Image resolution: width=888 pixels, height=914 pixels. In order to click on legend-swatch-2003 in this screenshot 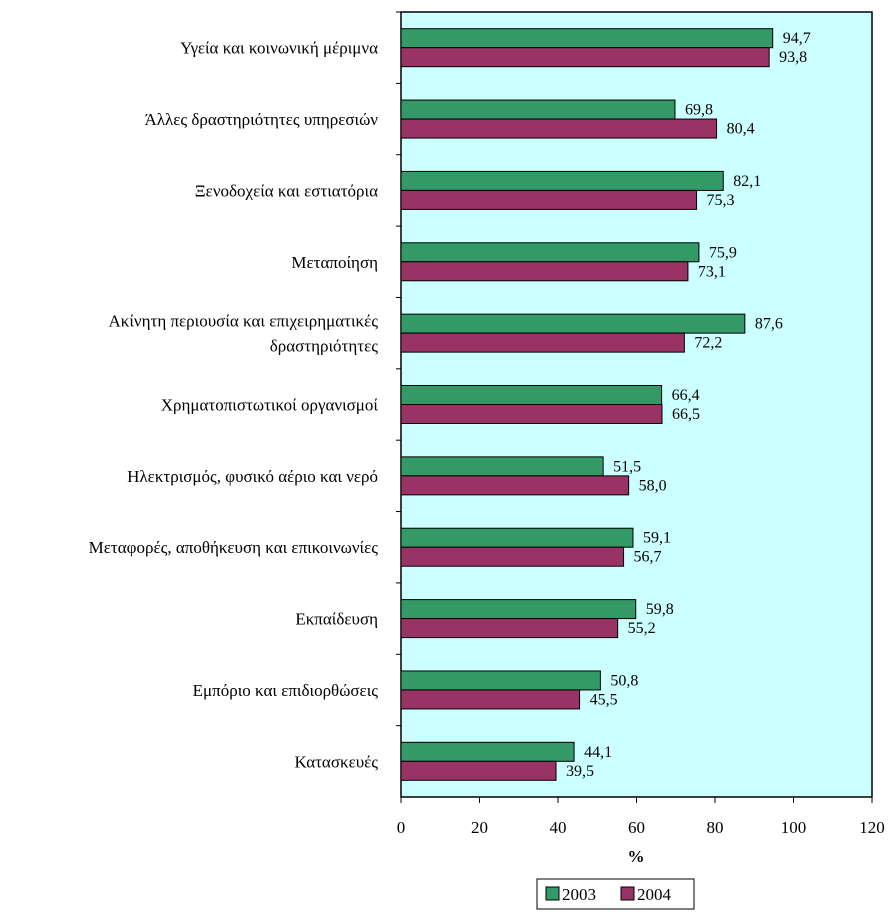, I will do `click(552, 893)`.